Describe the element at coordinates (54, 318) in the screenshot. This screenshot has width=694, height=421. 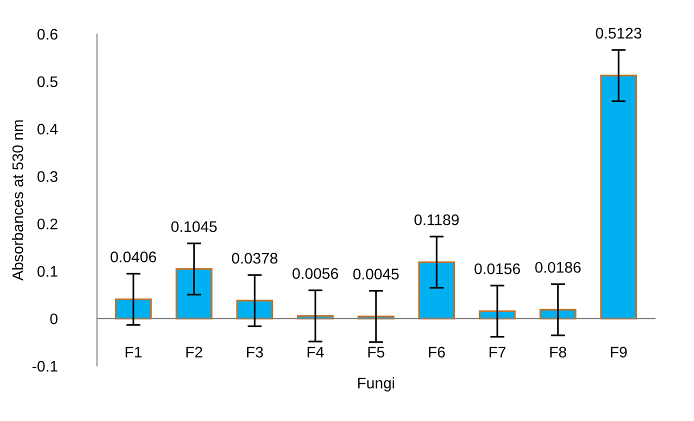
I see `y-tick-label: 0` at that location.